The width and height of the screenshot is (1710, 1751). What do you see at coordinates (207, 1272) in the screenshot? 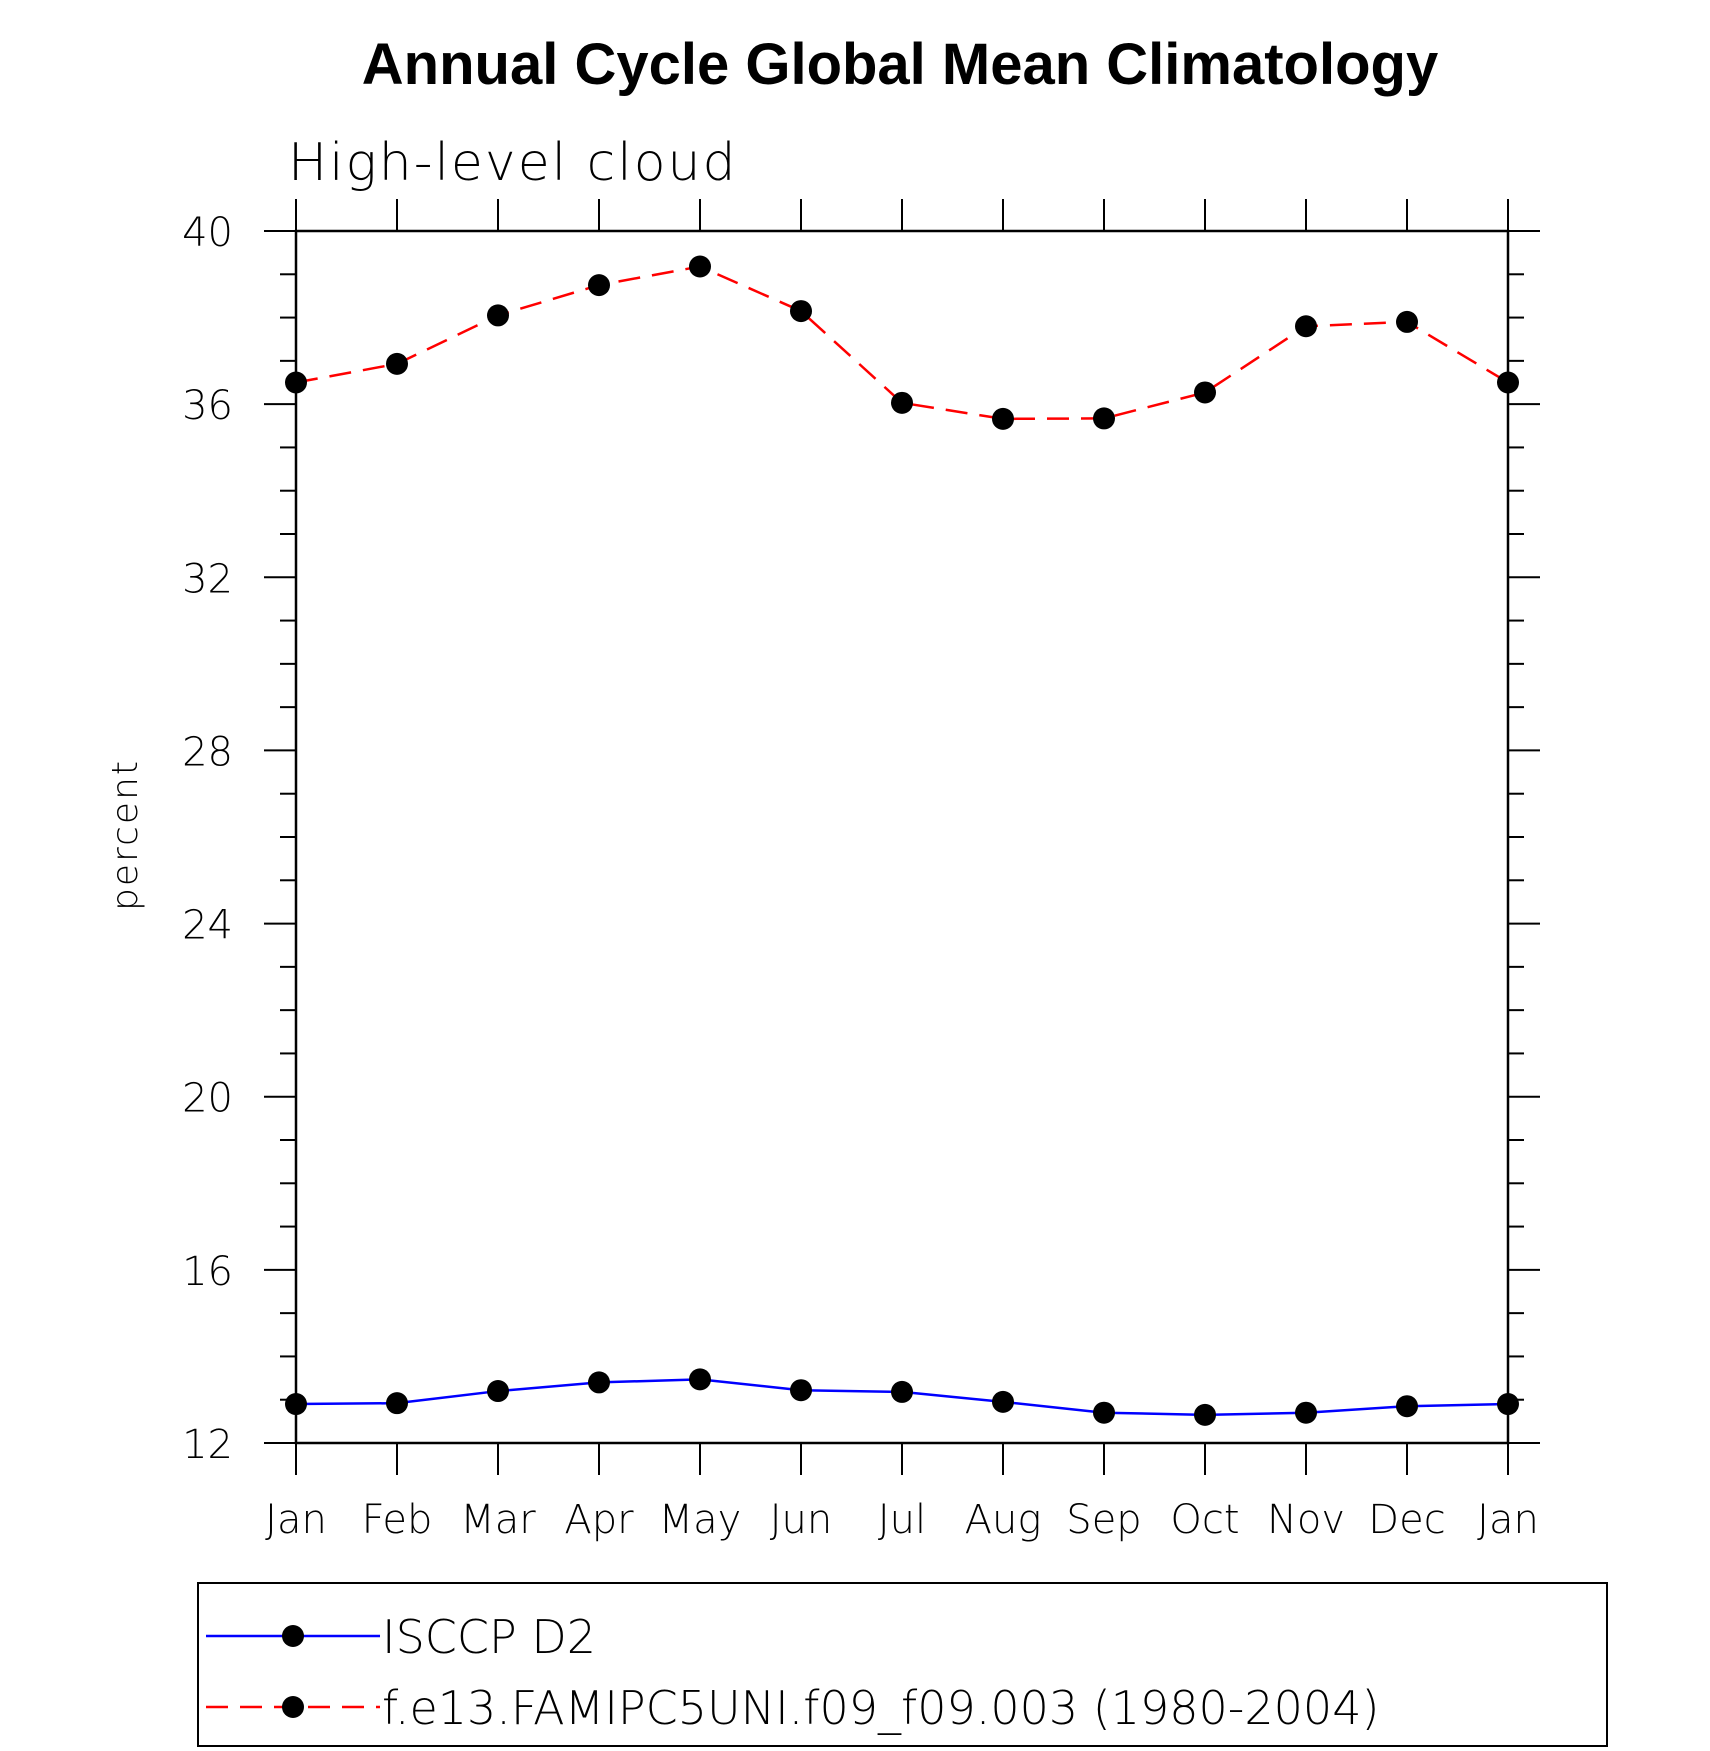
I see `y-tick-label: 16` at bounding box center [207, 1272].